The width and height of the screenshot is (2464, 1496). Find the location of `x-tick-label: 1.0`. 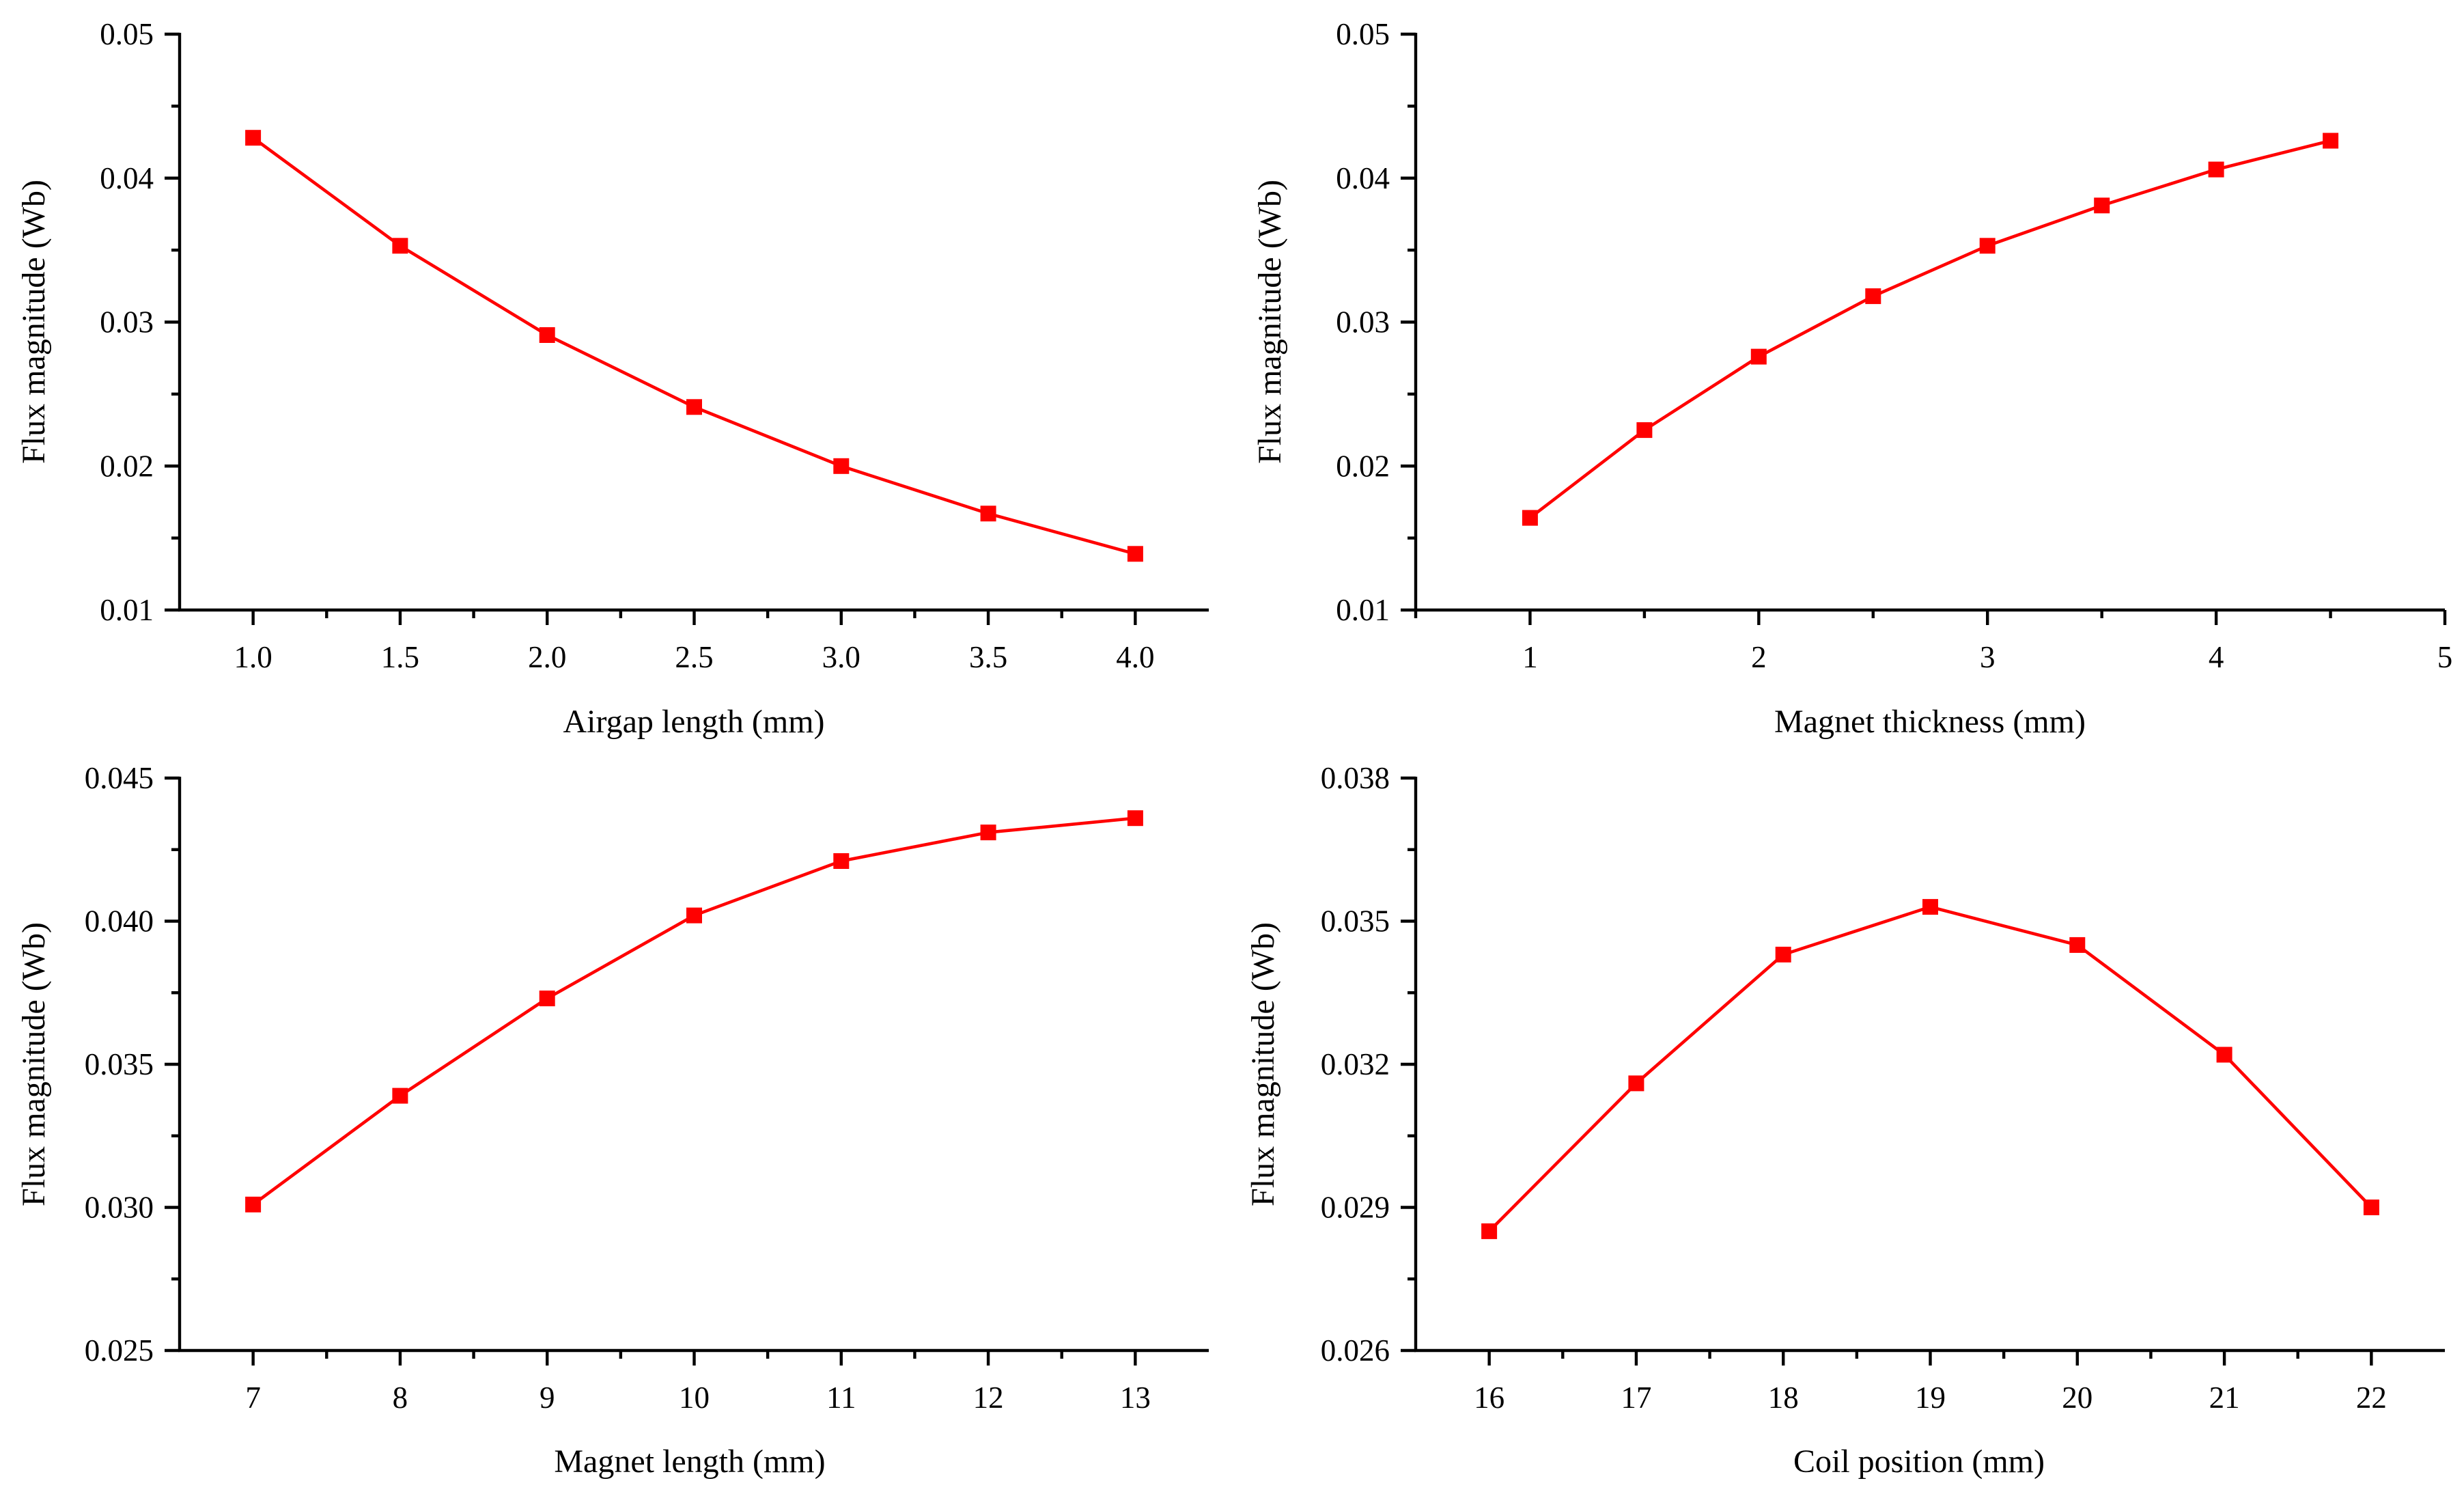

x-tick-label: 1.0 is located at coordinates (253, 657).